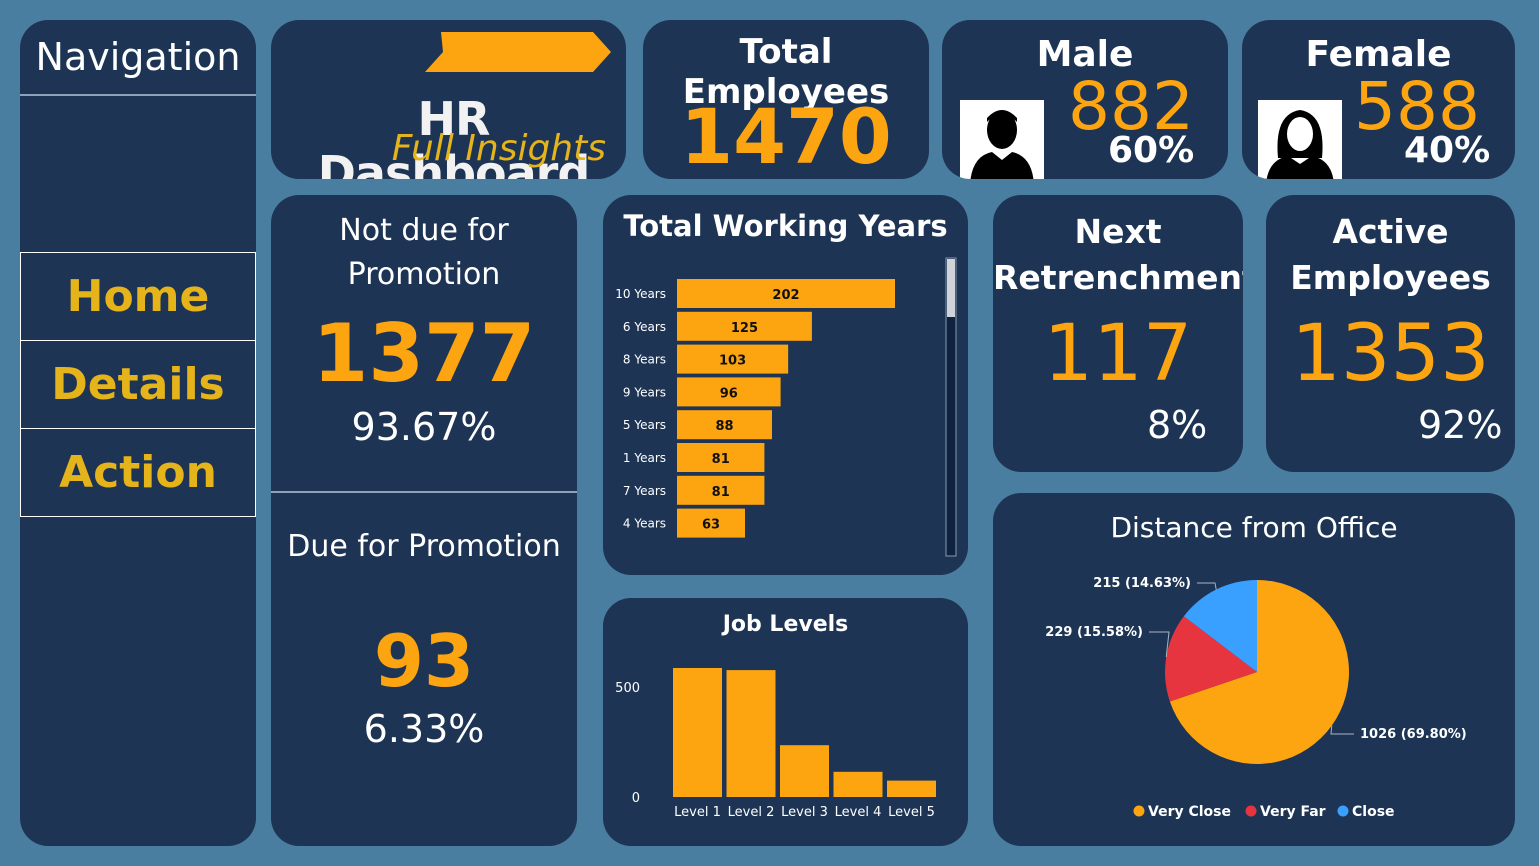  I want to click on active-employees-percent: 92%, so click(1460, 425).